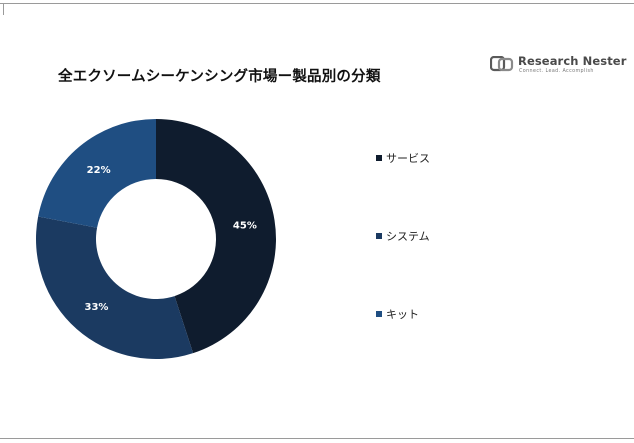  What do you see at coordinates (408, 236) in the screenshot?
I see `legend-label-2: システム` at bounding box center [408, 236].